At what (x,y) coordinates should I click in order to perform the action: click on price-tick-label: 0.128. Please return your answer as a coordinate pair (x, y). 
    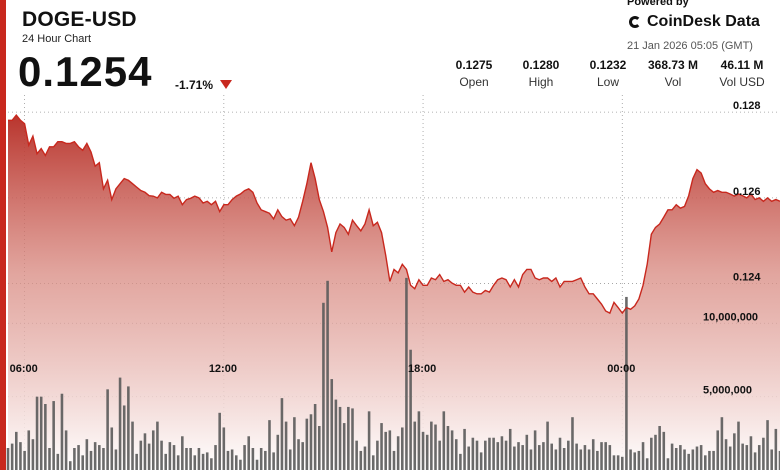
    Looking at the image, I should click on (747, 106).